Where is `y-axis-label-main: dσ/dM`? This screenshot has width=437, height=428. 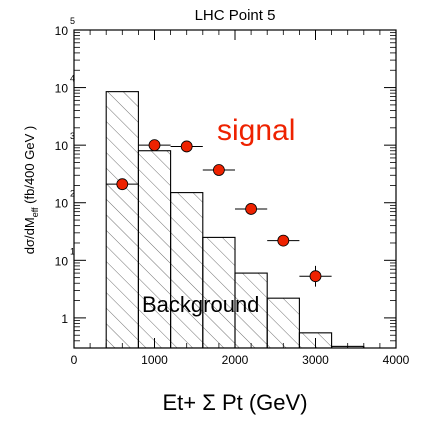 y-axis-label-main: dσ/dM is located at coordinates (29, 235).